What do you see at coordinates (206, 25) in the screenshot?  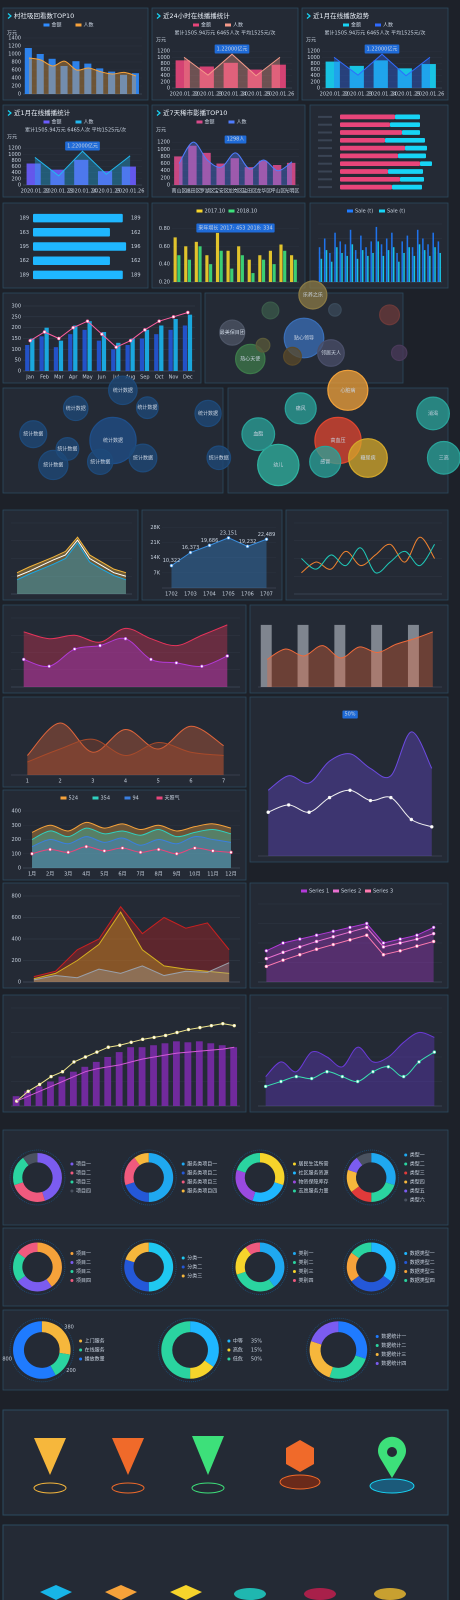 I see `legend-label: 金额` at bounding box center [206, 25].